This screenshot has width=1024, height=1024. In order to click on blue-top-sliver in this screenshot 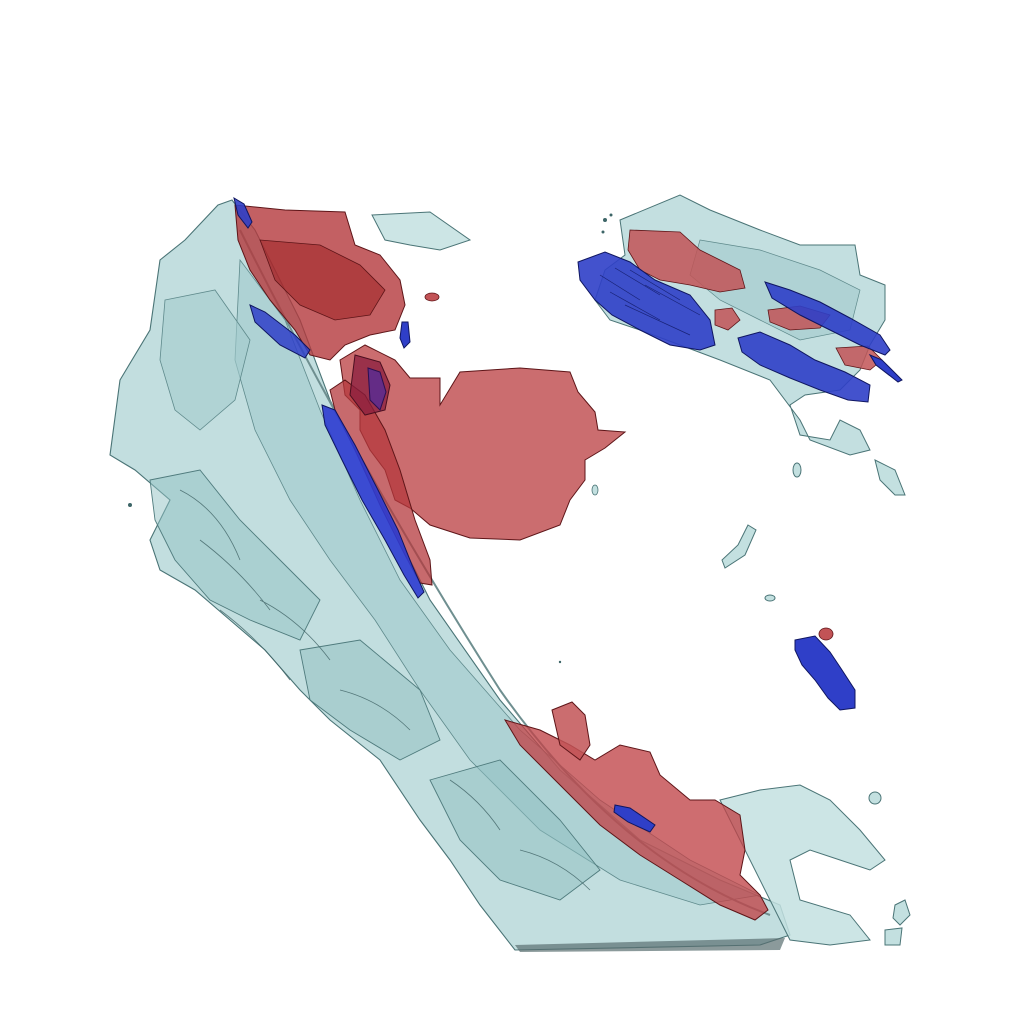, I will do `click(243, 212)`.